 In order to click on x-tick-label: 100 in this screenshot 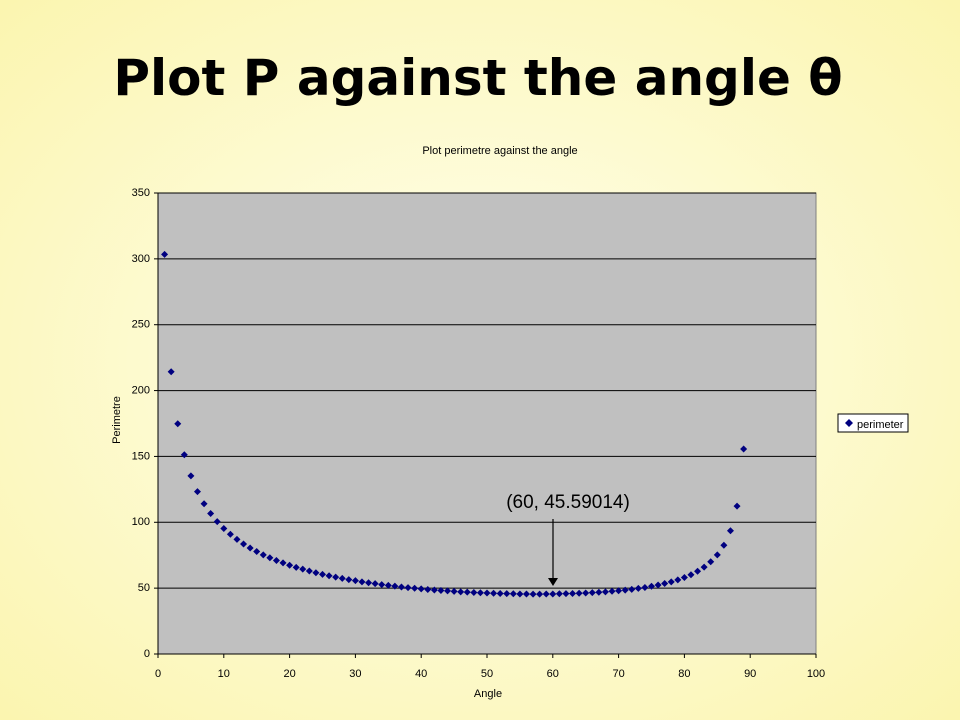, I will do `click(816, 674)`.